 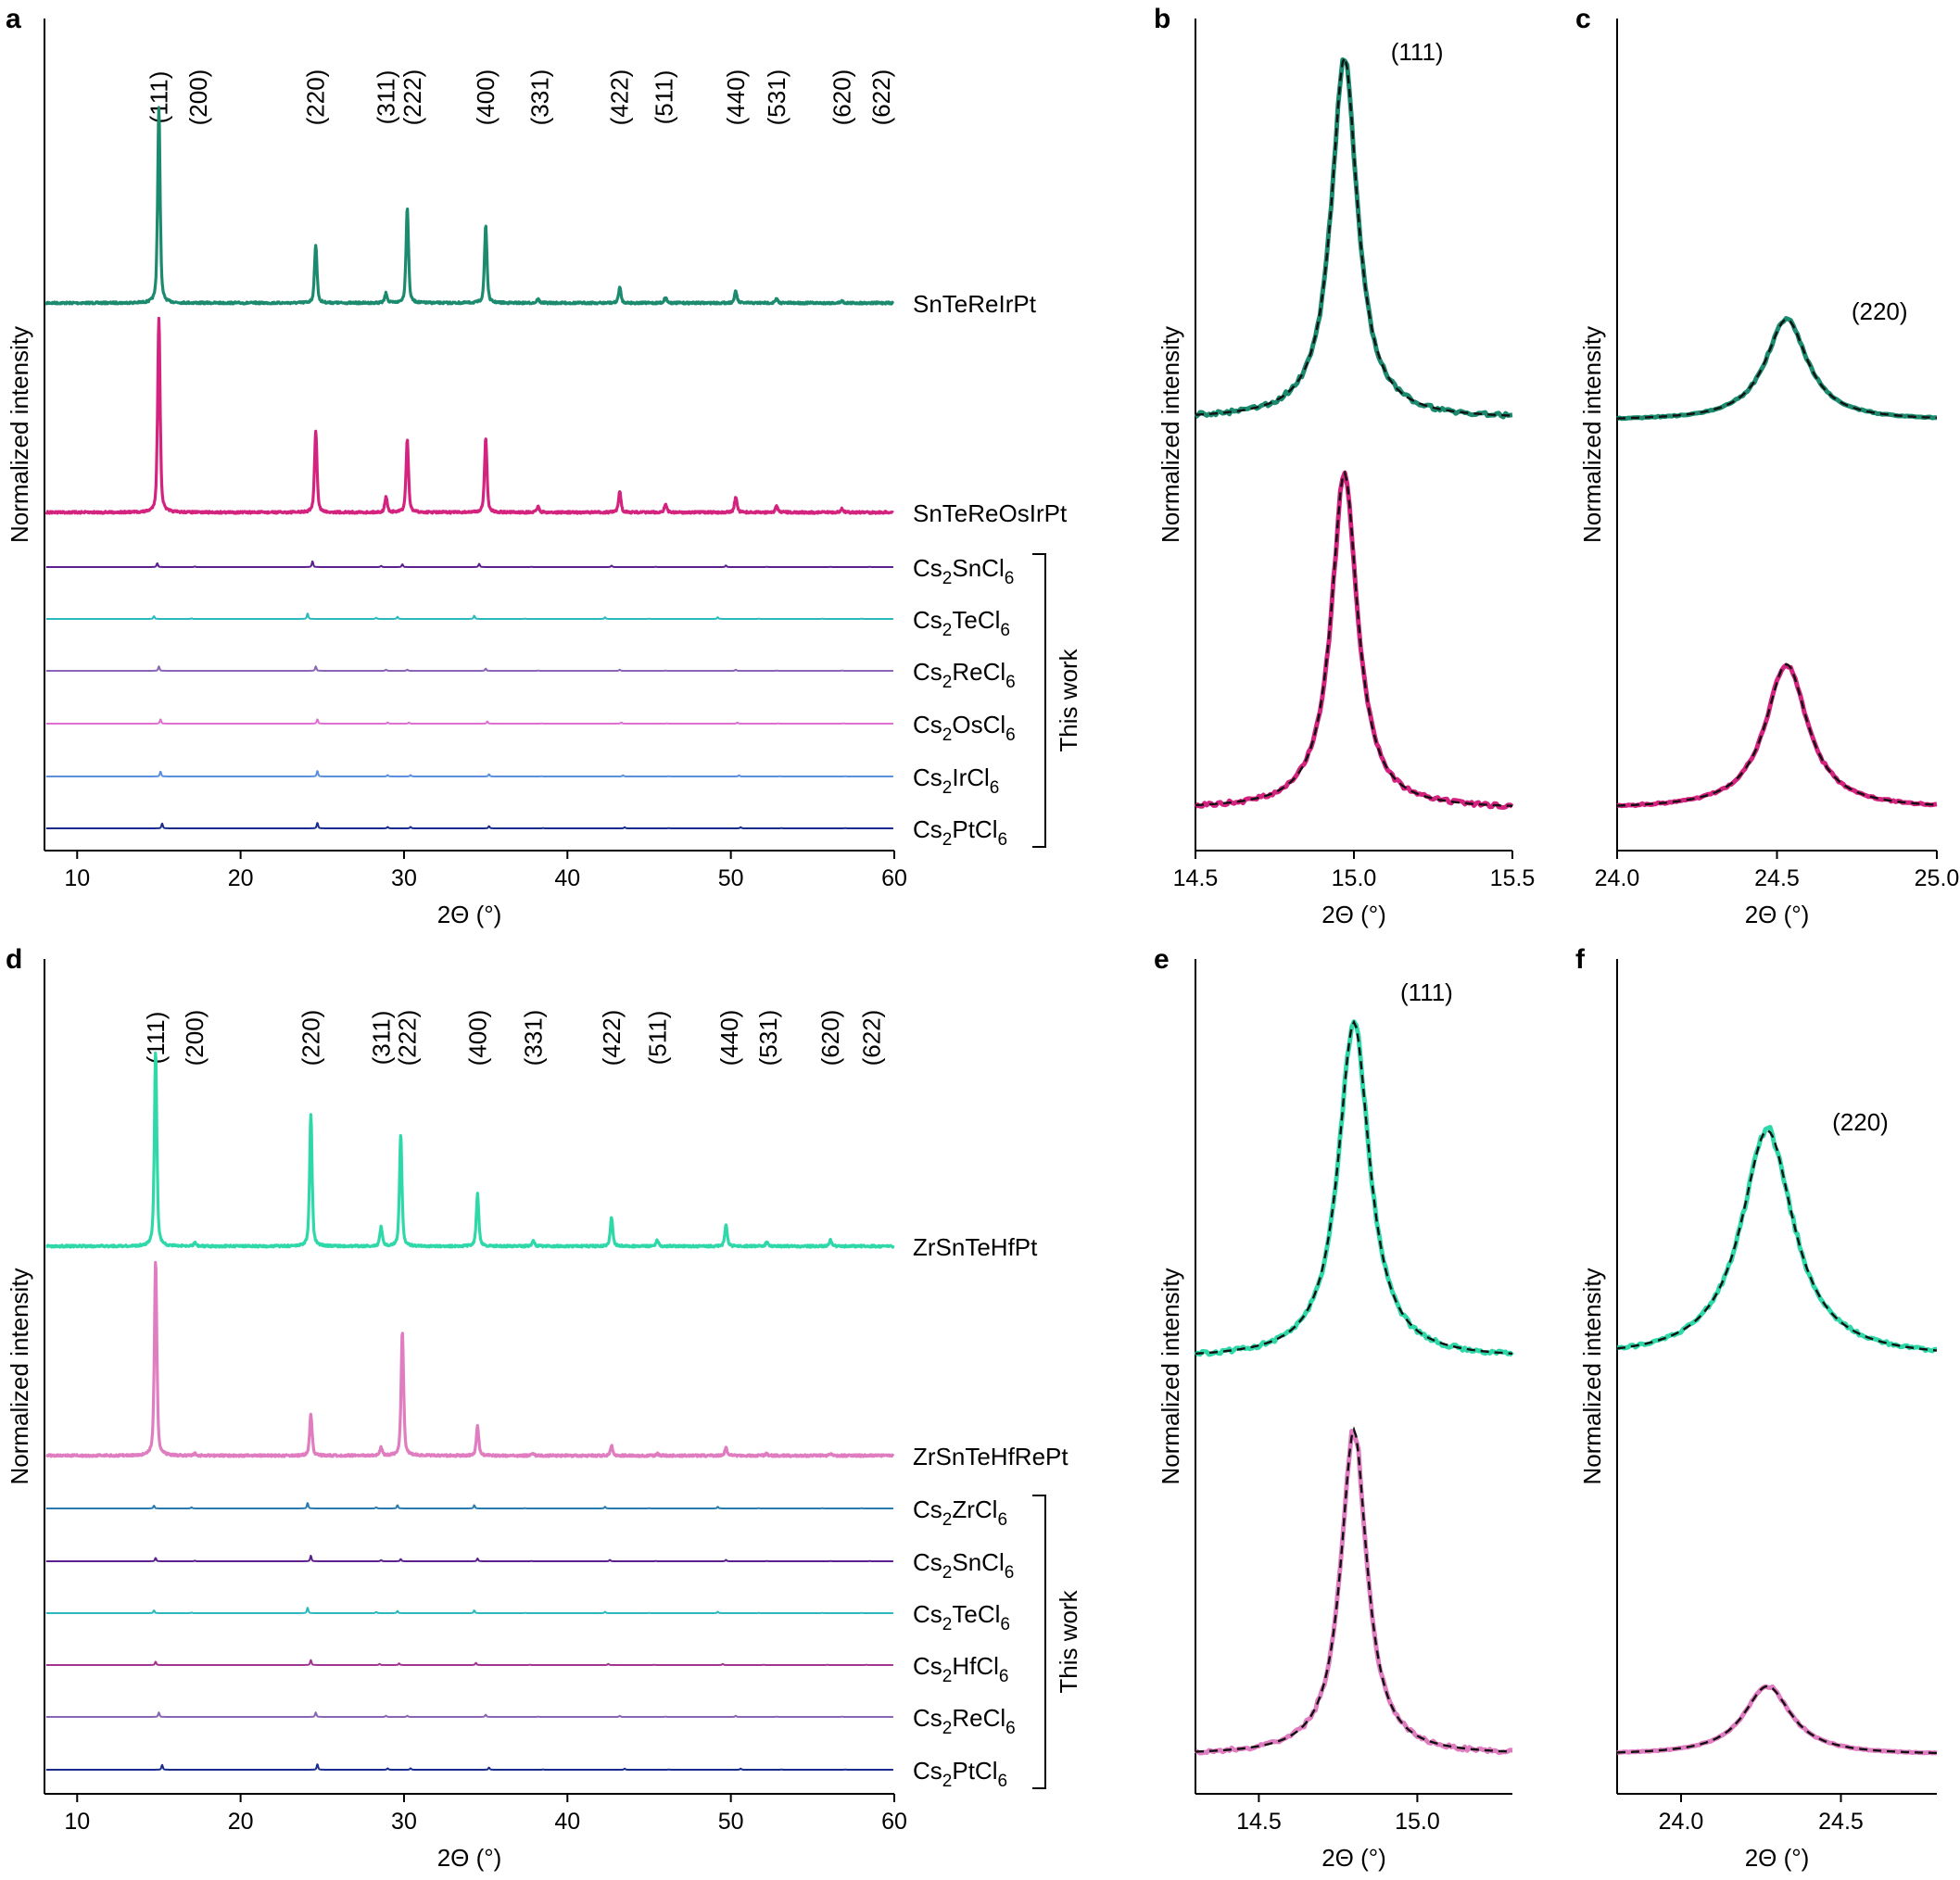 I want to click on series-label: Cs2ZrCl6, so click(x=960, y=1513).